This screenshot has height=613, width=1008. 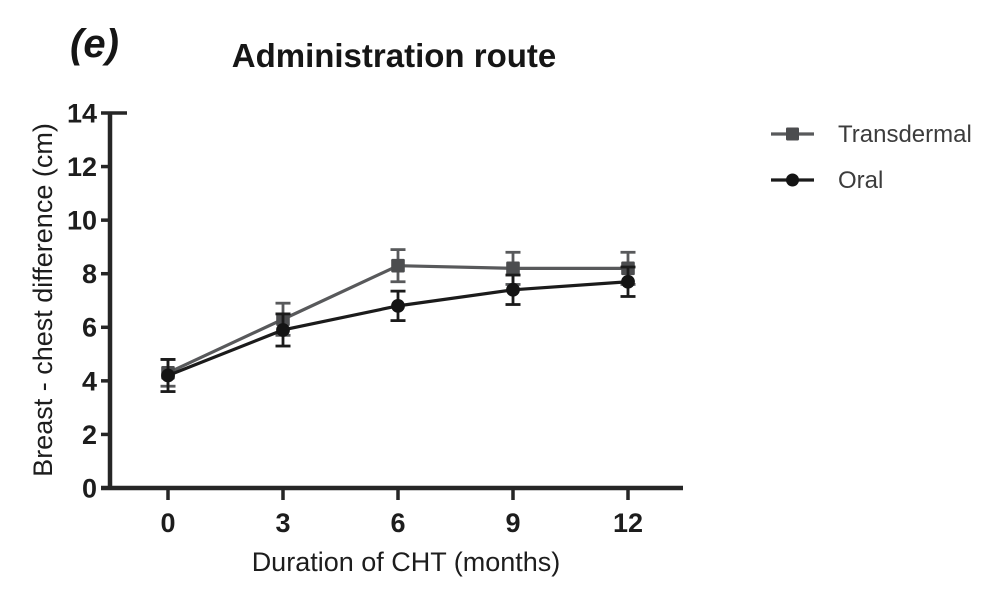 I want to click on y-tick-label: 12, so click(x=82, y=167).